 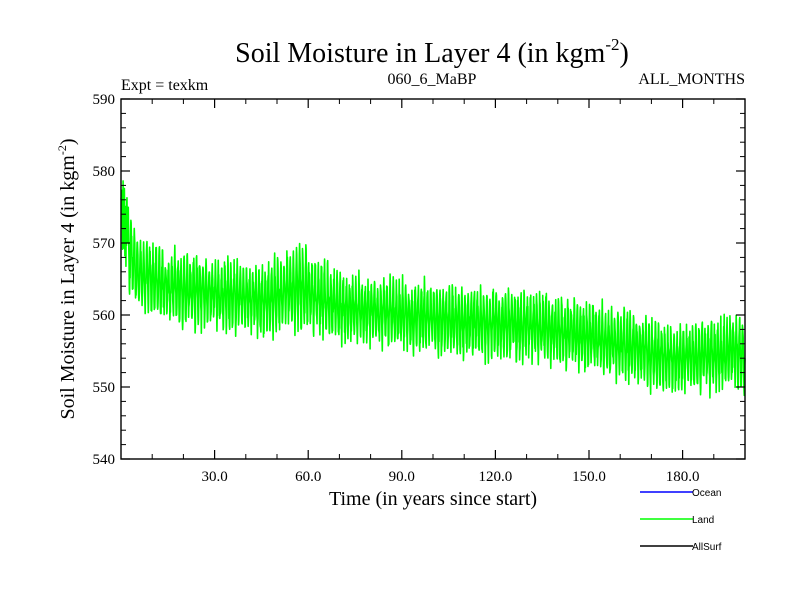 What do you see at coordinates (68, 287) in the screenshot?
I see `y-axis-label-main: Soil Moisture in Layer 4 (in kgm` at bounding box center [68, 287].